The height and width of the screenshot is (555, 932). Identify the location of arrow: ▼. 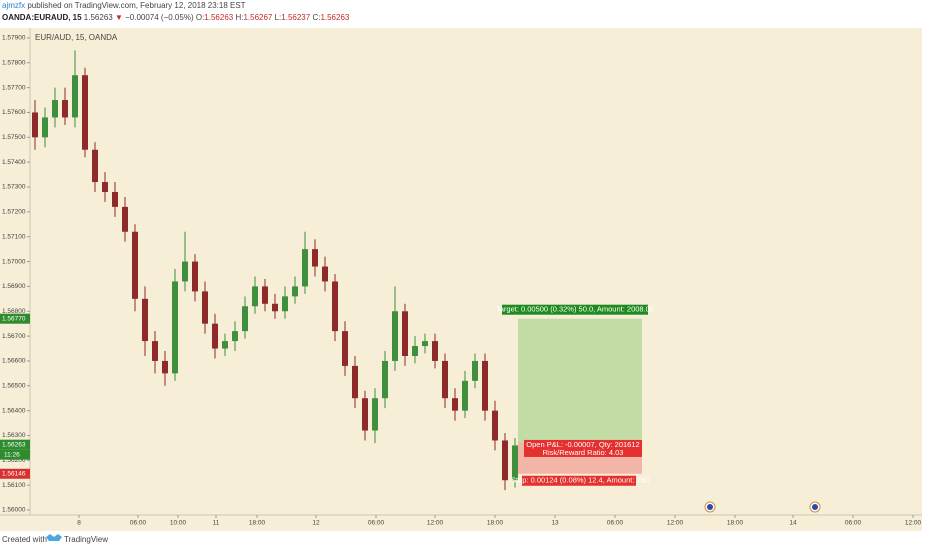
(119, 17).